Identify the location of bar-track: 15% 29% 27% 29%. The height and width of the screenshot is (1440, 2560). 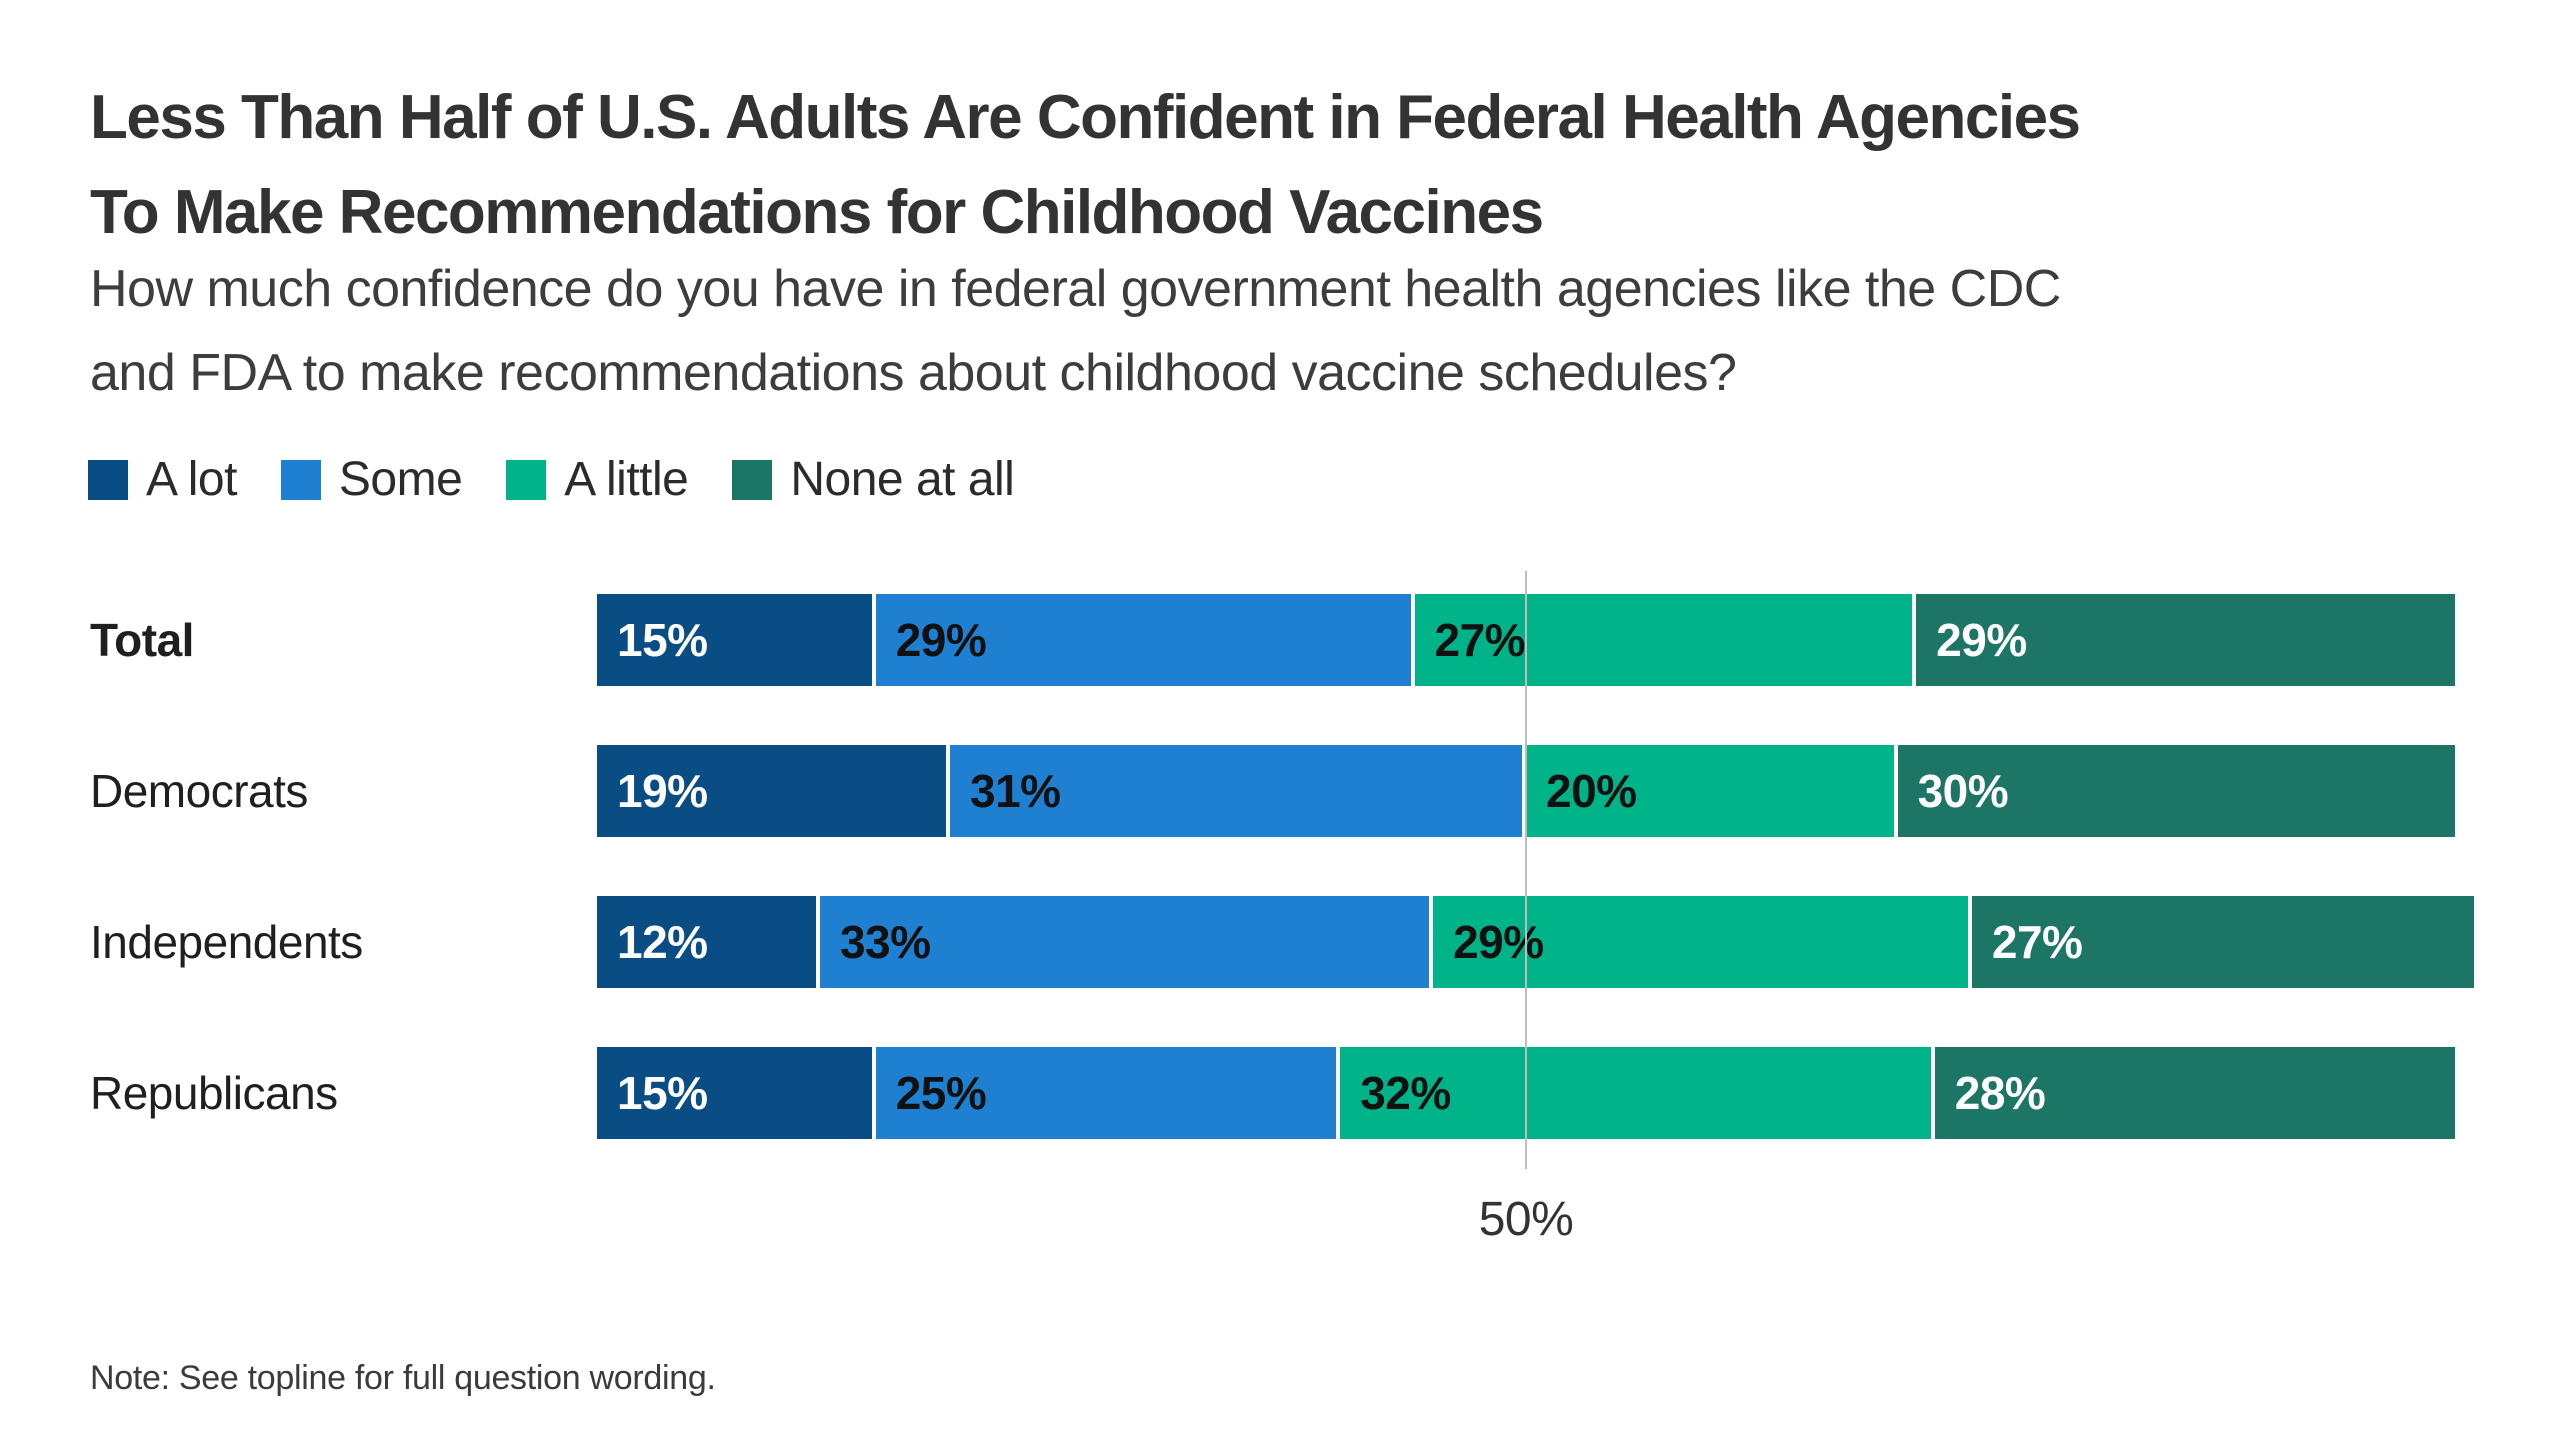
(1526, 640).